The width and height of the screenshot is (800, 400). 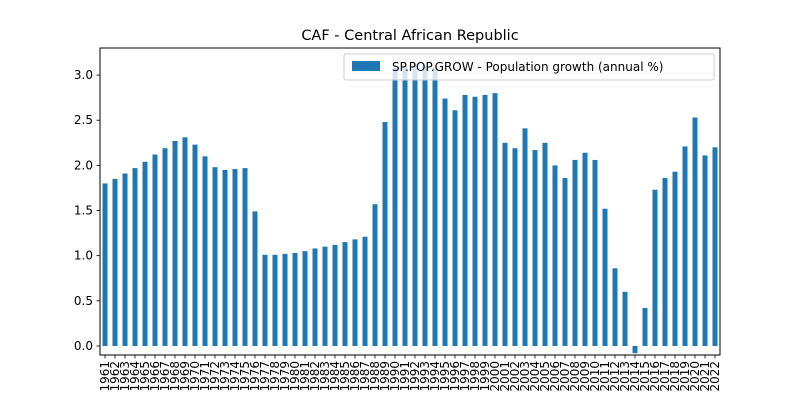 I want to click on x-tick-label-2012: 2012, so click(x=615, y=376).